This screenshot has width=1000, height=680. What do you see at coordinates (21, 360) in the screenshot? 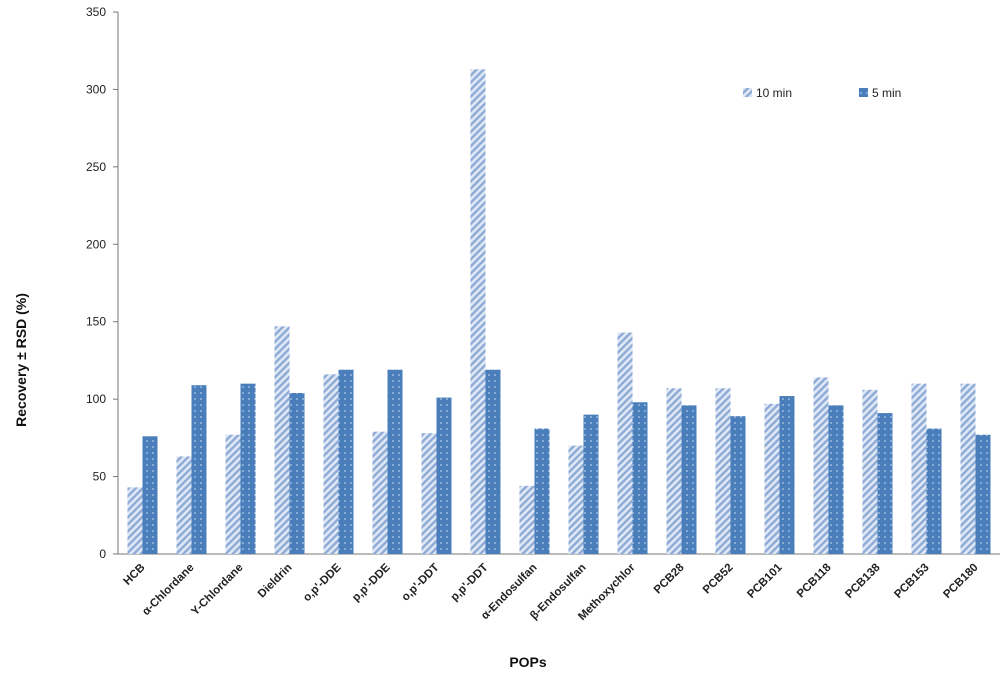
I see `y-axis-title: Recovery ± RSD (%)` at bounding box center [21, 360].